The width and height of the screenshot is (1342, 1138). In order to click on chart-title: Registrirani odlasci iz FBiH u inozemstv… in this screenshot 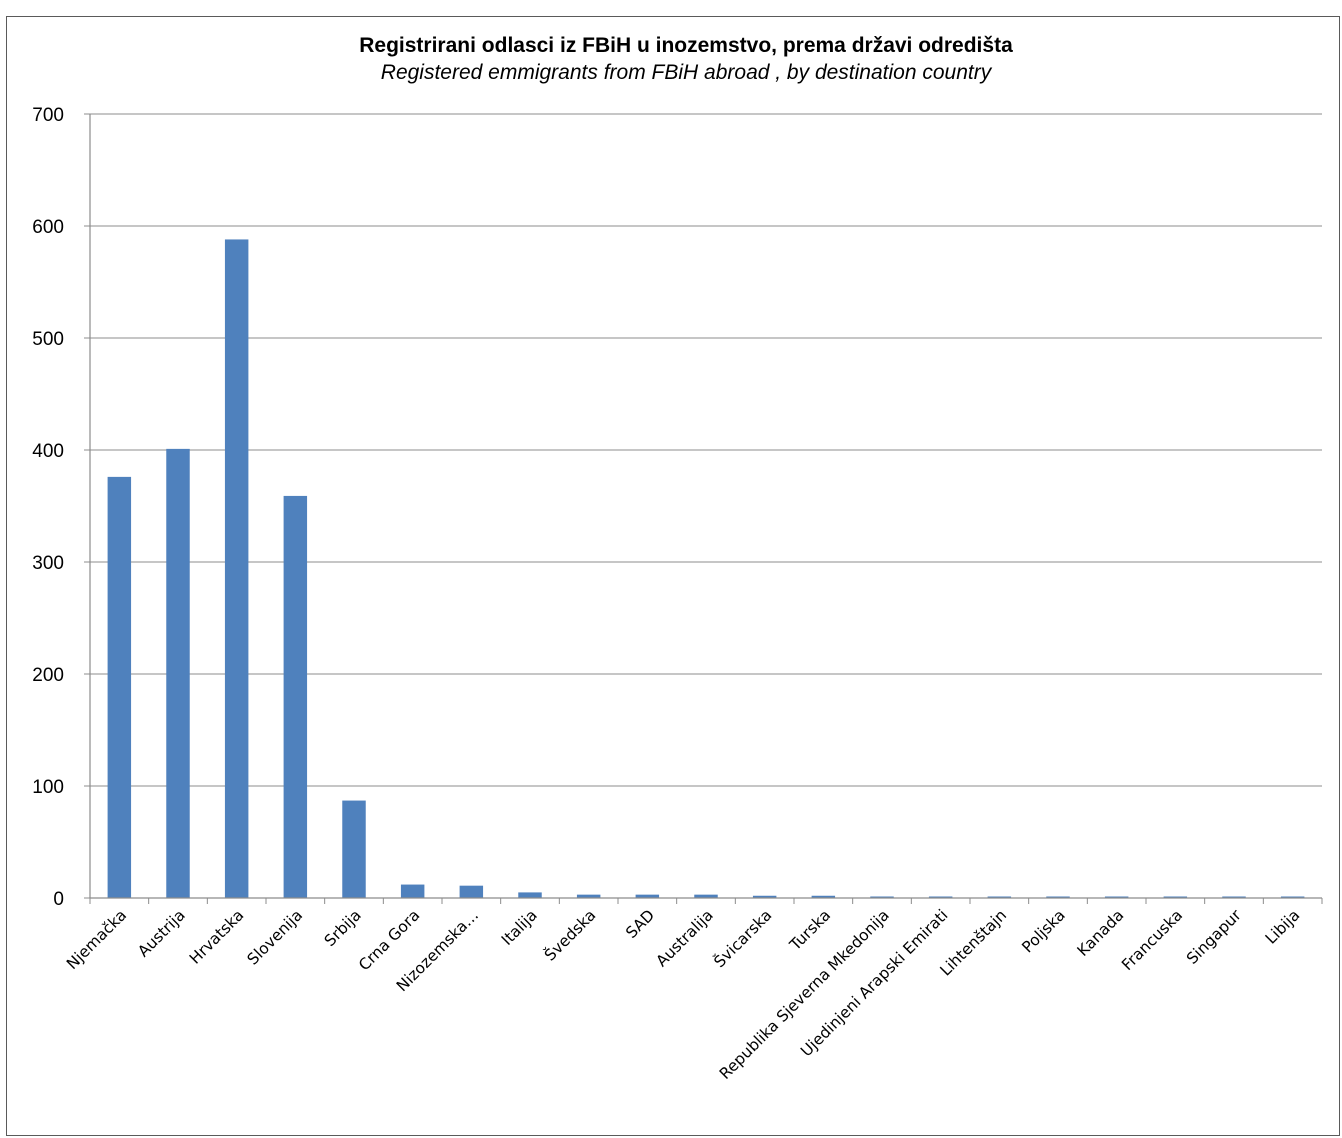, I will do `click(686, 45)`.